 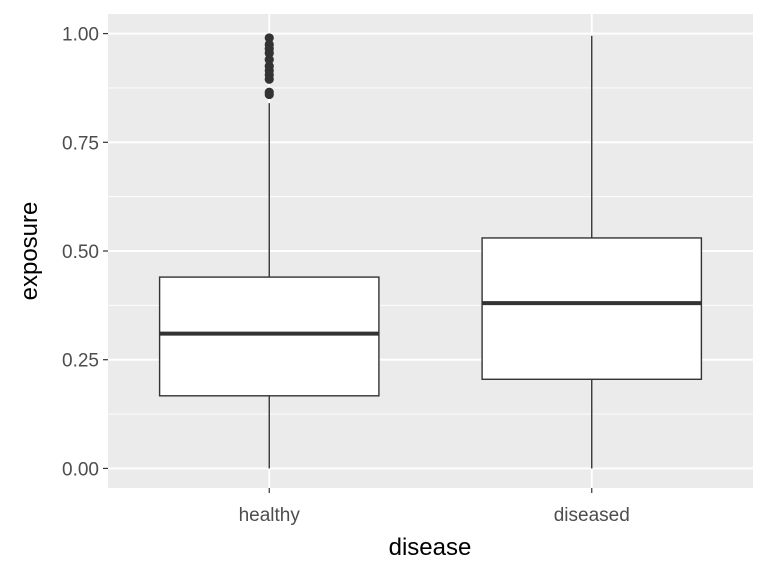 What do you see at coordinates (434, 507) in the screenshot?
I see `x-axis: healthy diseased` at bounding box center [434, 507].